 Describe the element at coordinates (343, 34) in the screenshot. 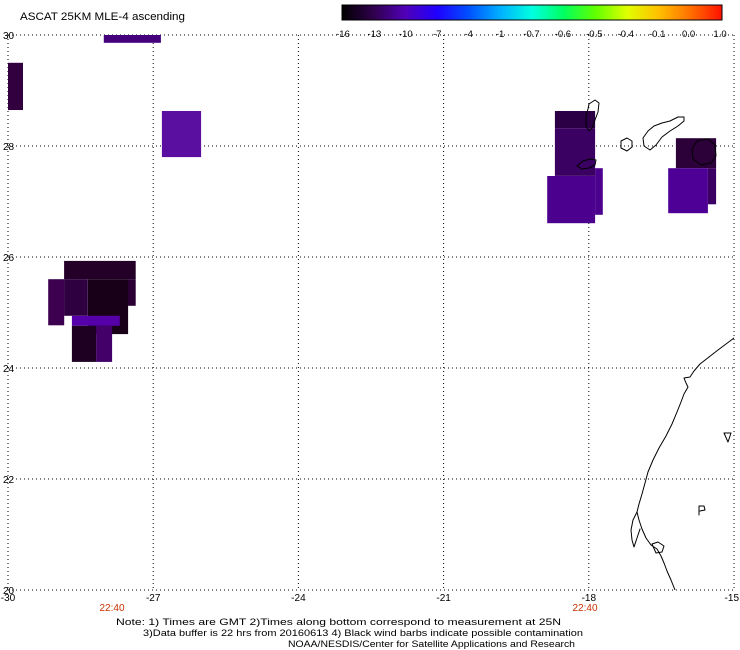

I see `colorbar-tick-label: -16` at that location.